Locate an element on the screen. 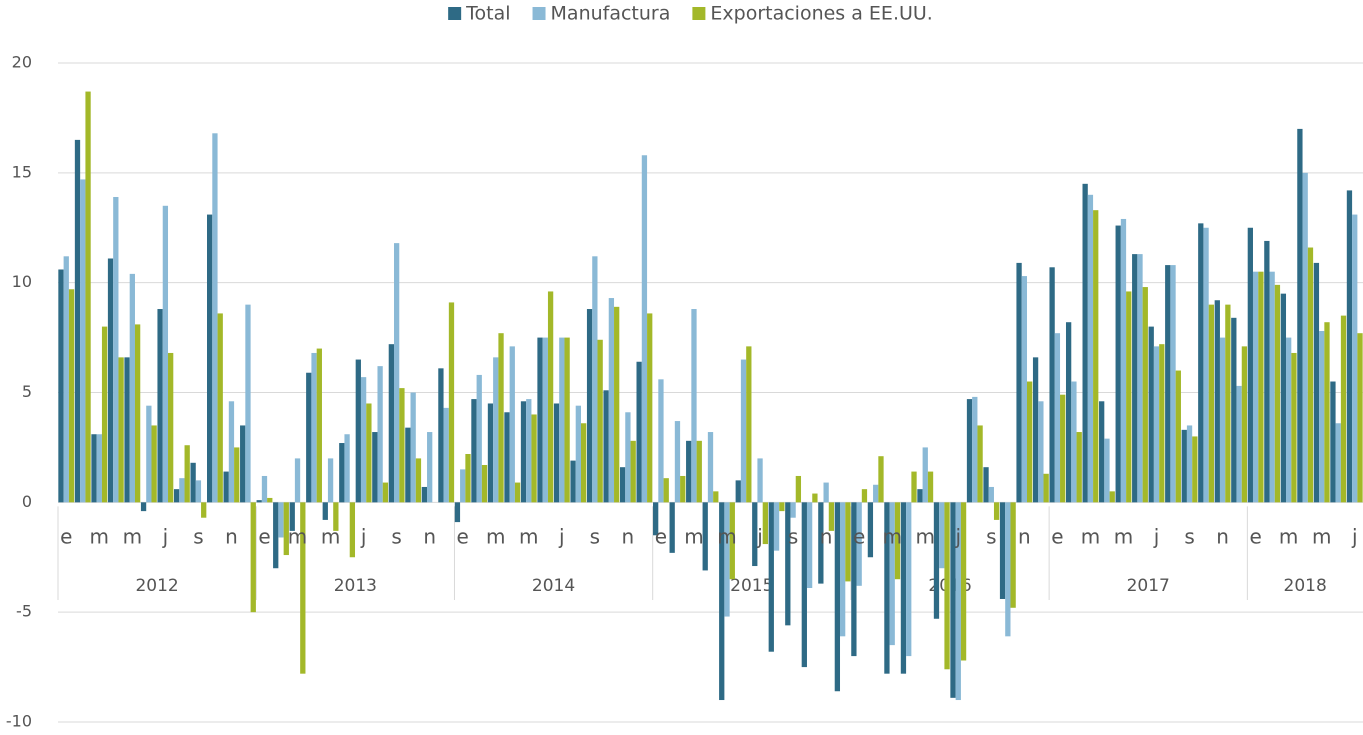 The width and height of the screenshot is (1363, 735). year-label: 2012 is located at coordinates (156, 586).